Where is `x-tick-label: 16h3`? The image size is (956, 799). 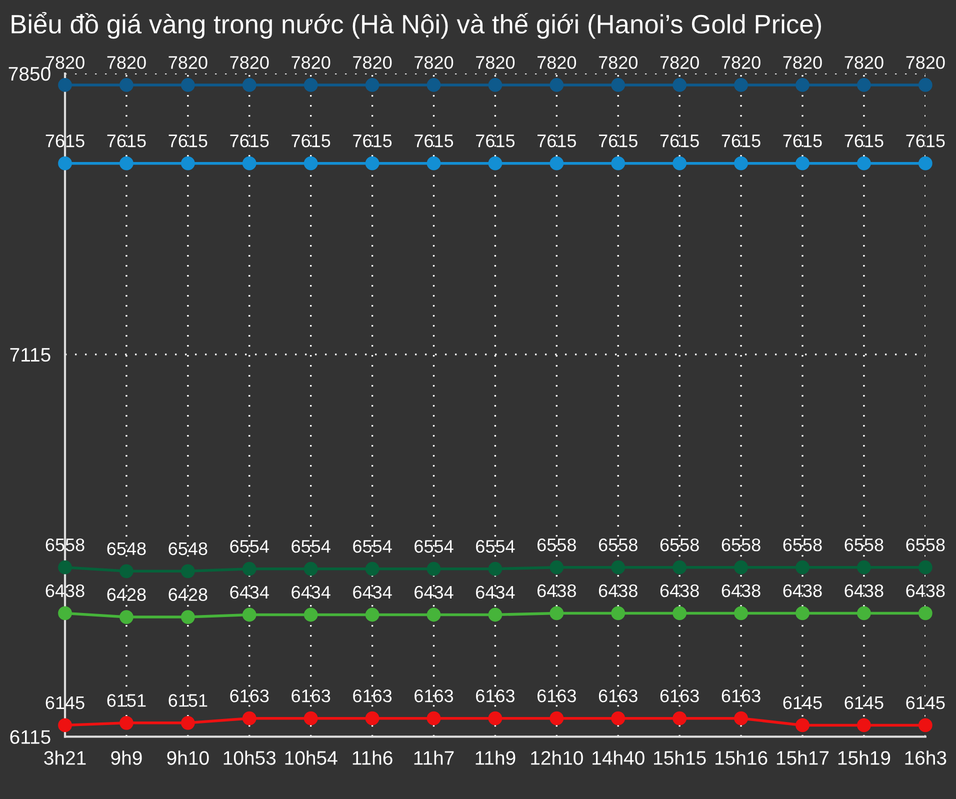 x-tick-label: 16h3 is located at coordinates (925, 757).